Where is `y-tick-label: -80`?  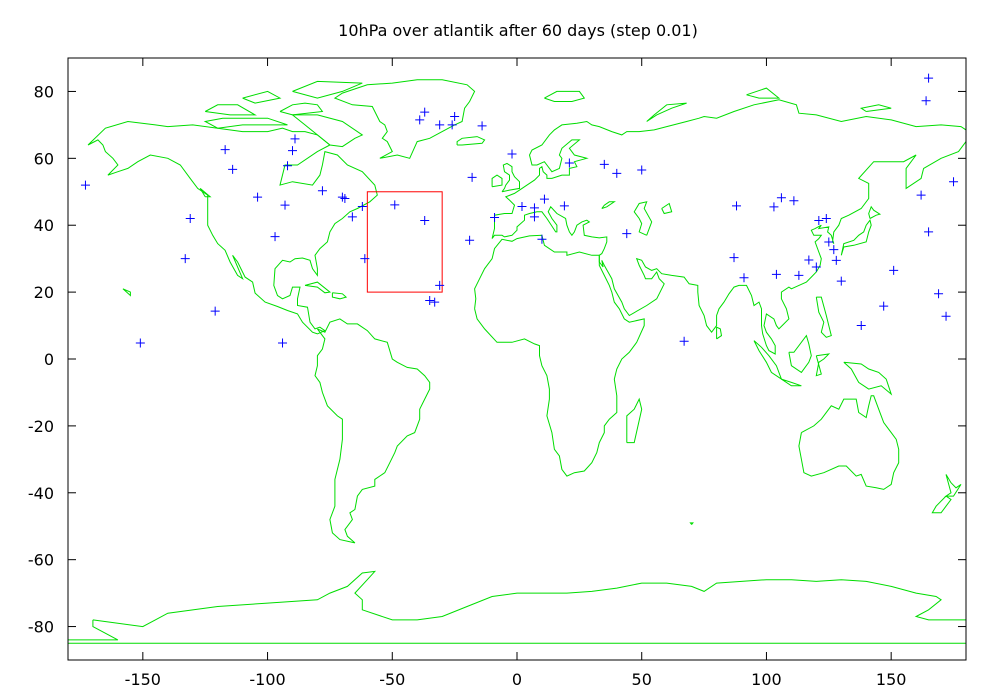
y-tick-label: -80 is located at coordinates (41, 627).